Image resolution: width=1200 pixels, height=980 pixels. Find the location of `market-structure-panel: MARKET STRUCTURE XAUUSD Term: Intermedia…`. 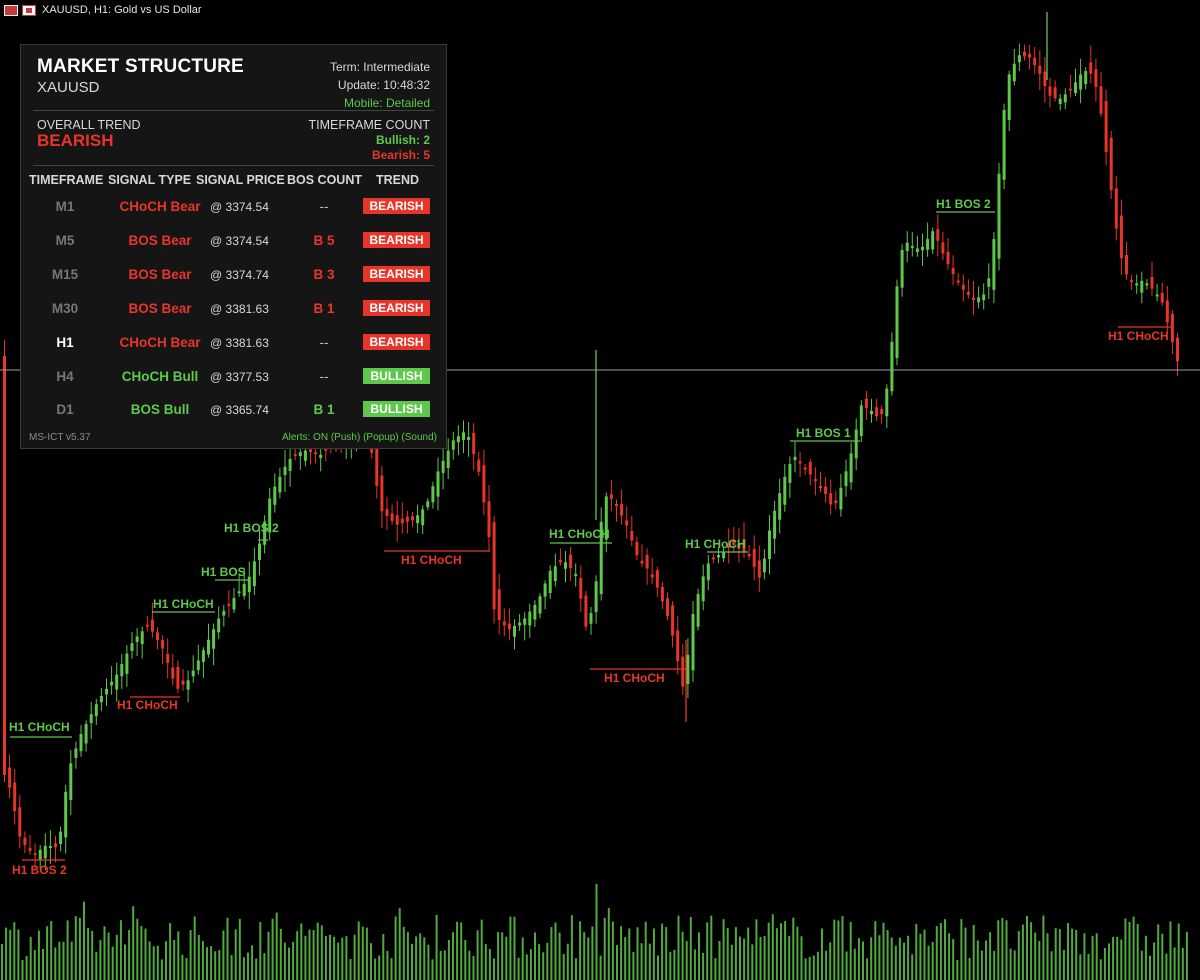

market-structure-panel: MARKET STRUCTURE XAUUSD Term: Intermedia… is located at coordinates (233, 246).